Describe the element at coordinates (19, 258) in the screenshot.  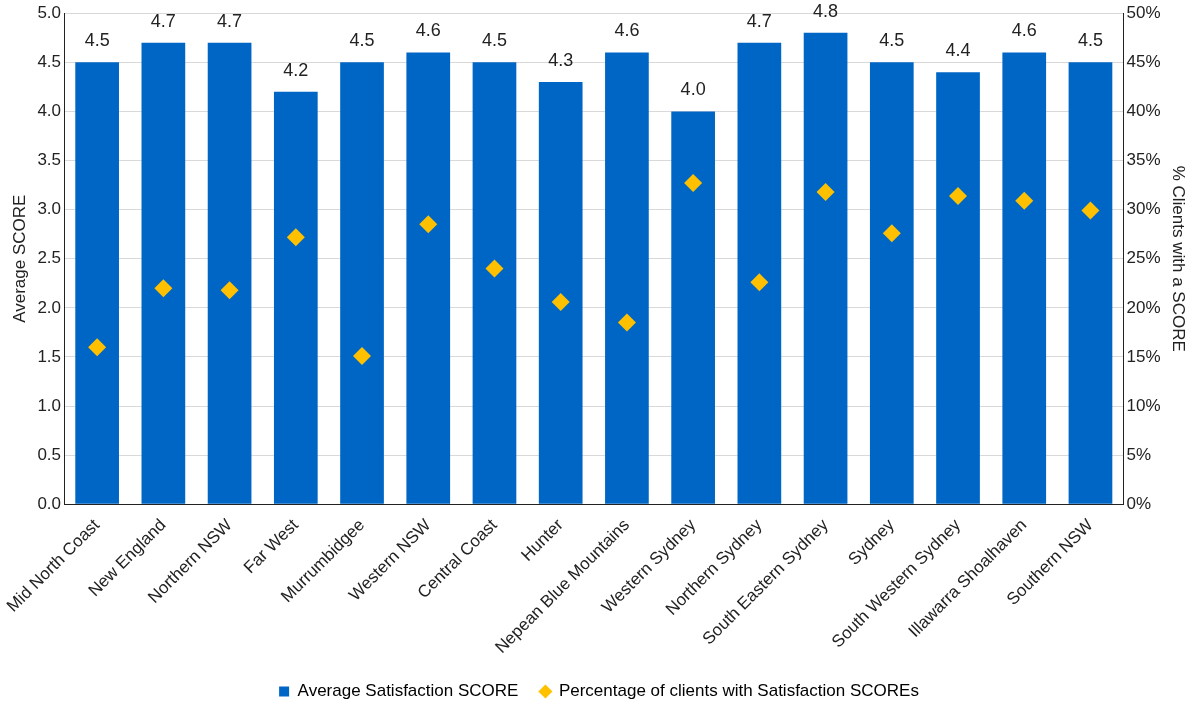
I see `y-axis-title: Average SCORE` at that location.